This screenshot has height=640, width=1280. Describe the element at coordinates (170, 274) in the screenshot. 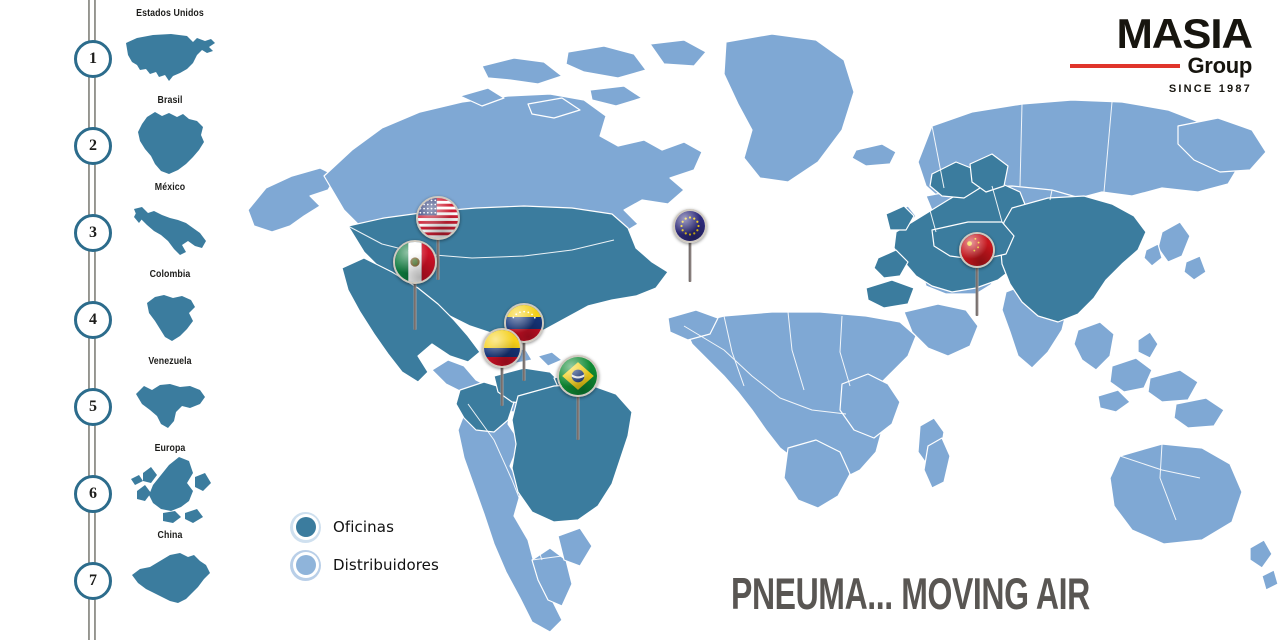

I see `sidebar-item-label: Colombia` at that location.